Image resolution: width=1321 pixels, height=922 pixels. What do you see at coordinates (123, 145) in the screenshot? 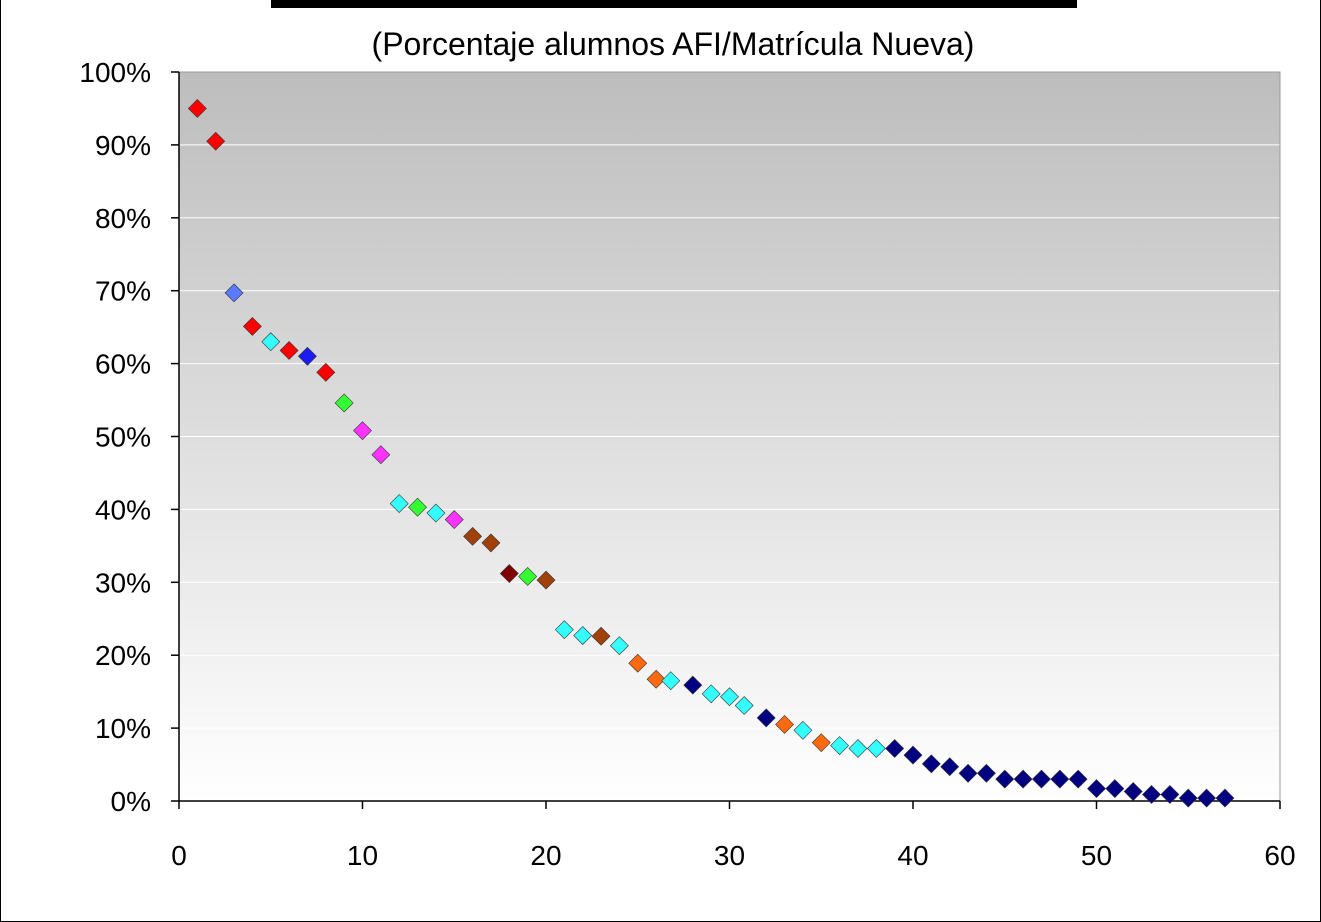
I see `y-tick-label: 90%` at bounding box center [123, 145].